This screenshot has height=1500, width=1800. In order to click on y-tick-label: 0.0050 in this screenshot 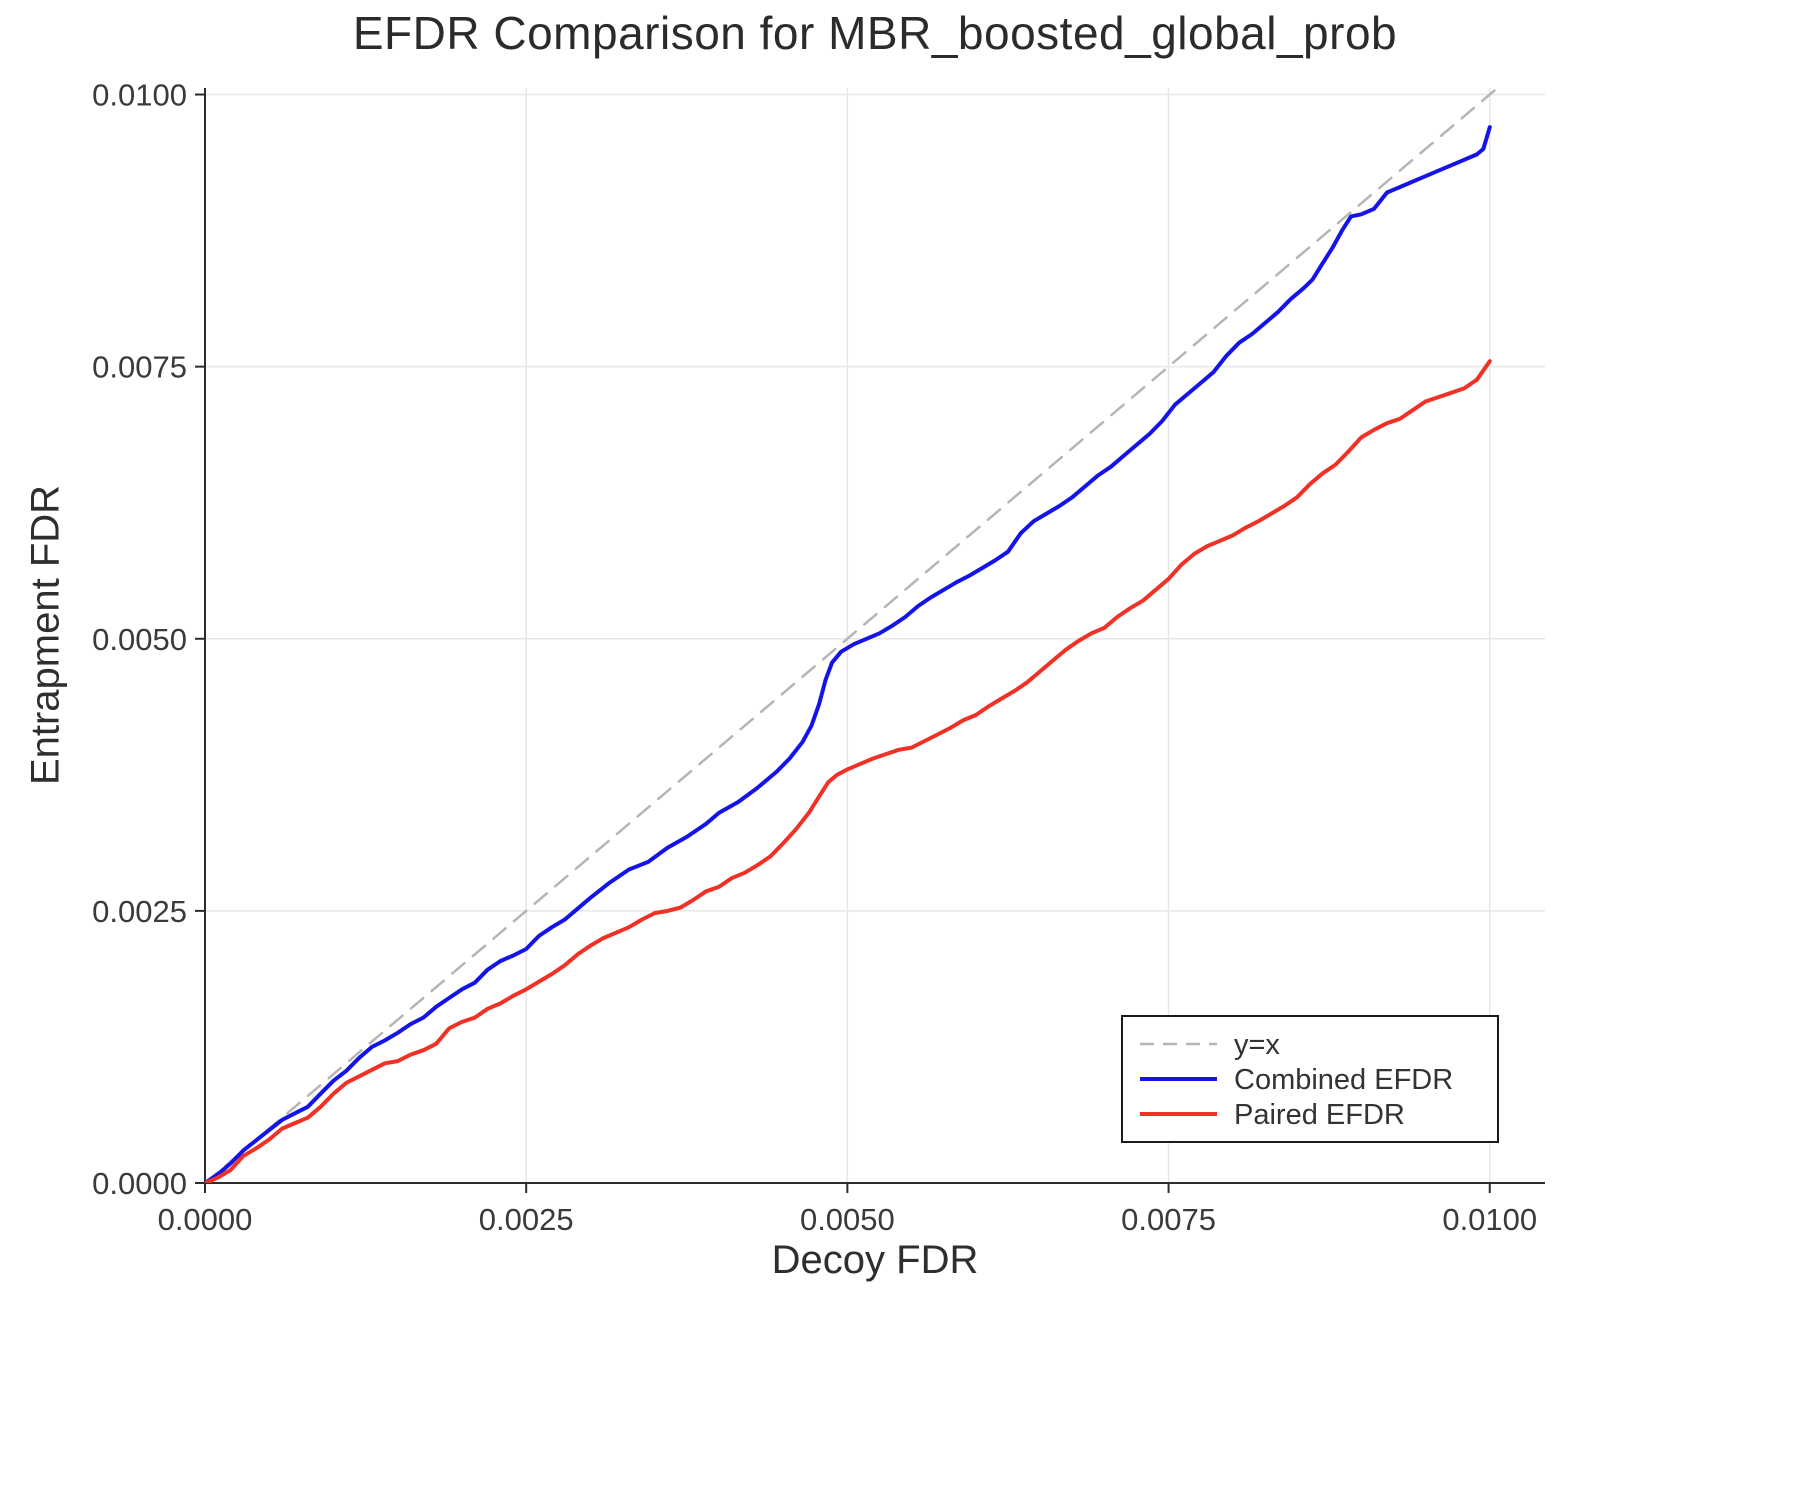, I will do `click(139, 639)`.